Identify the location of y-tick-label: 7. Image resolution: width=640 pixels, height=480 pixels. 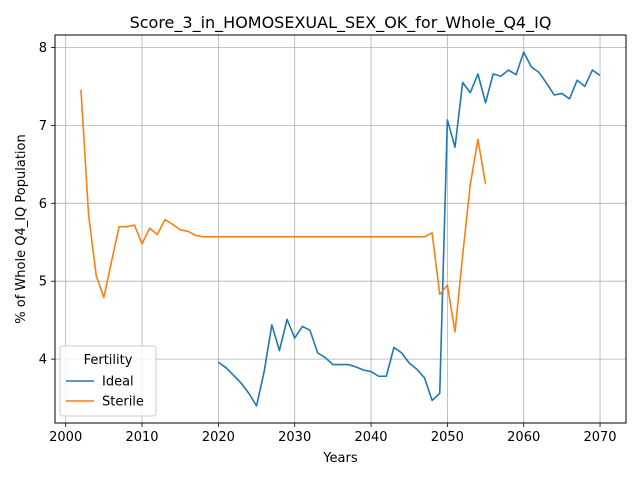
(43, 126).